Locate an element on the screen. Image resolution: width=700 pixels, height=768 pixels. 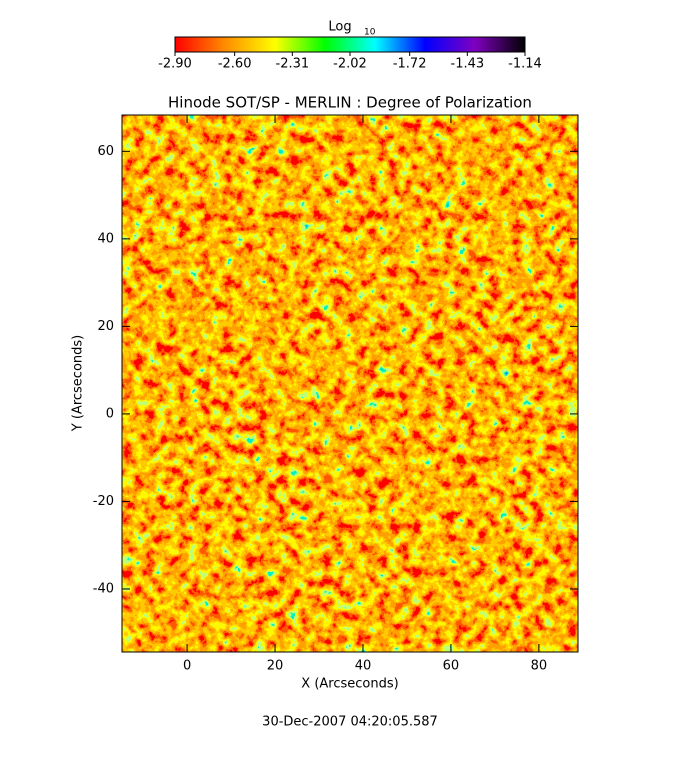
colorbar-tick-label: -2.02 is located at coordinates (350, 64).